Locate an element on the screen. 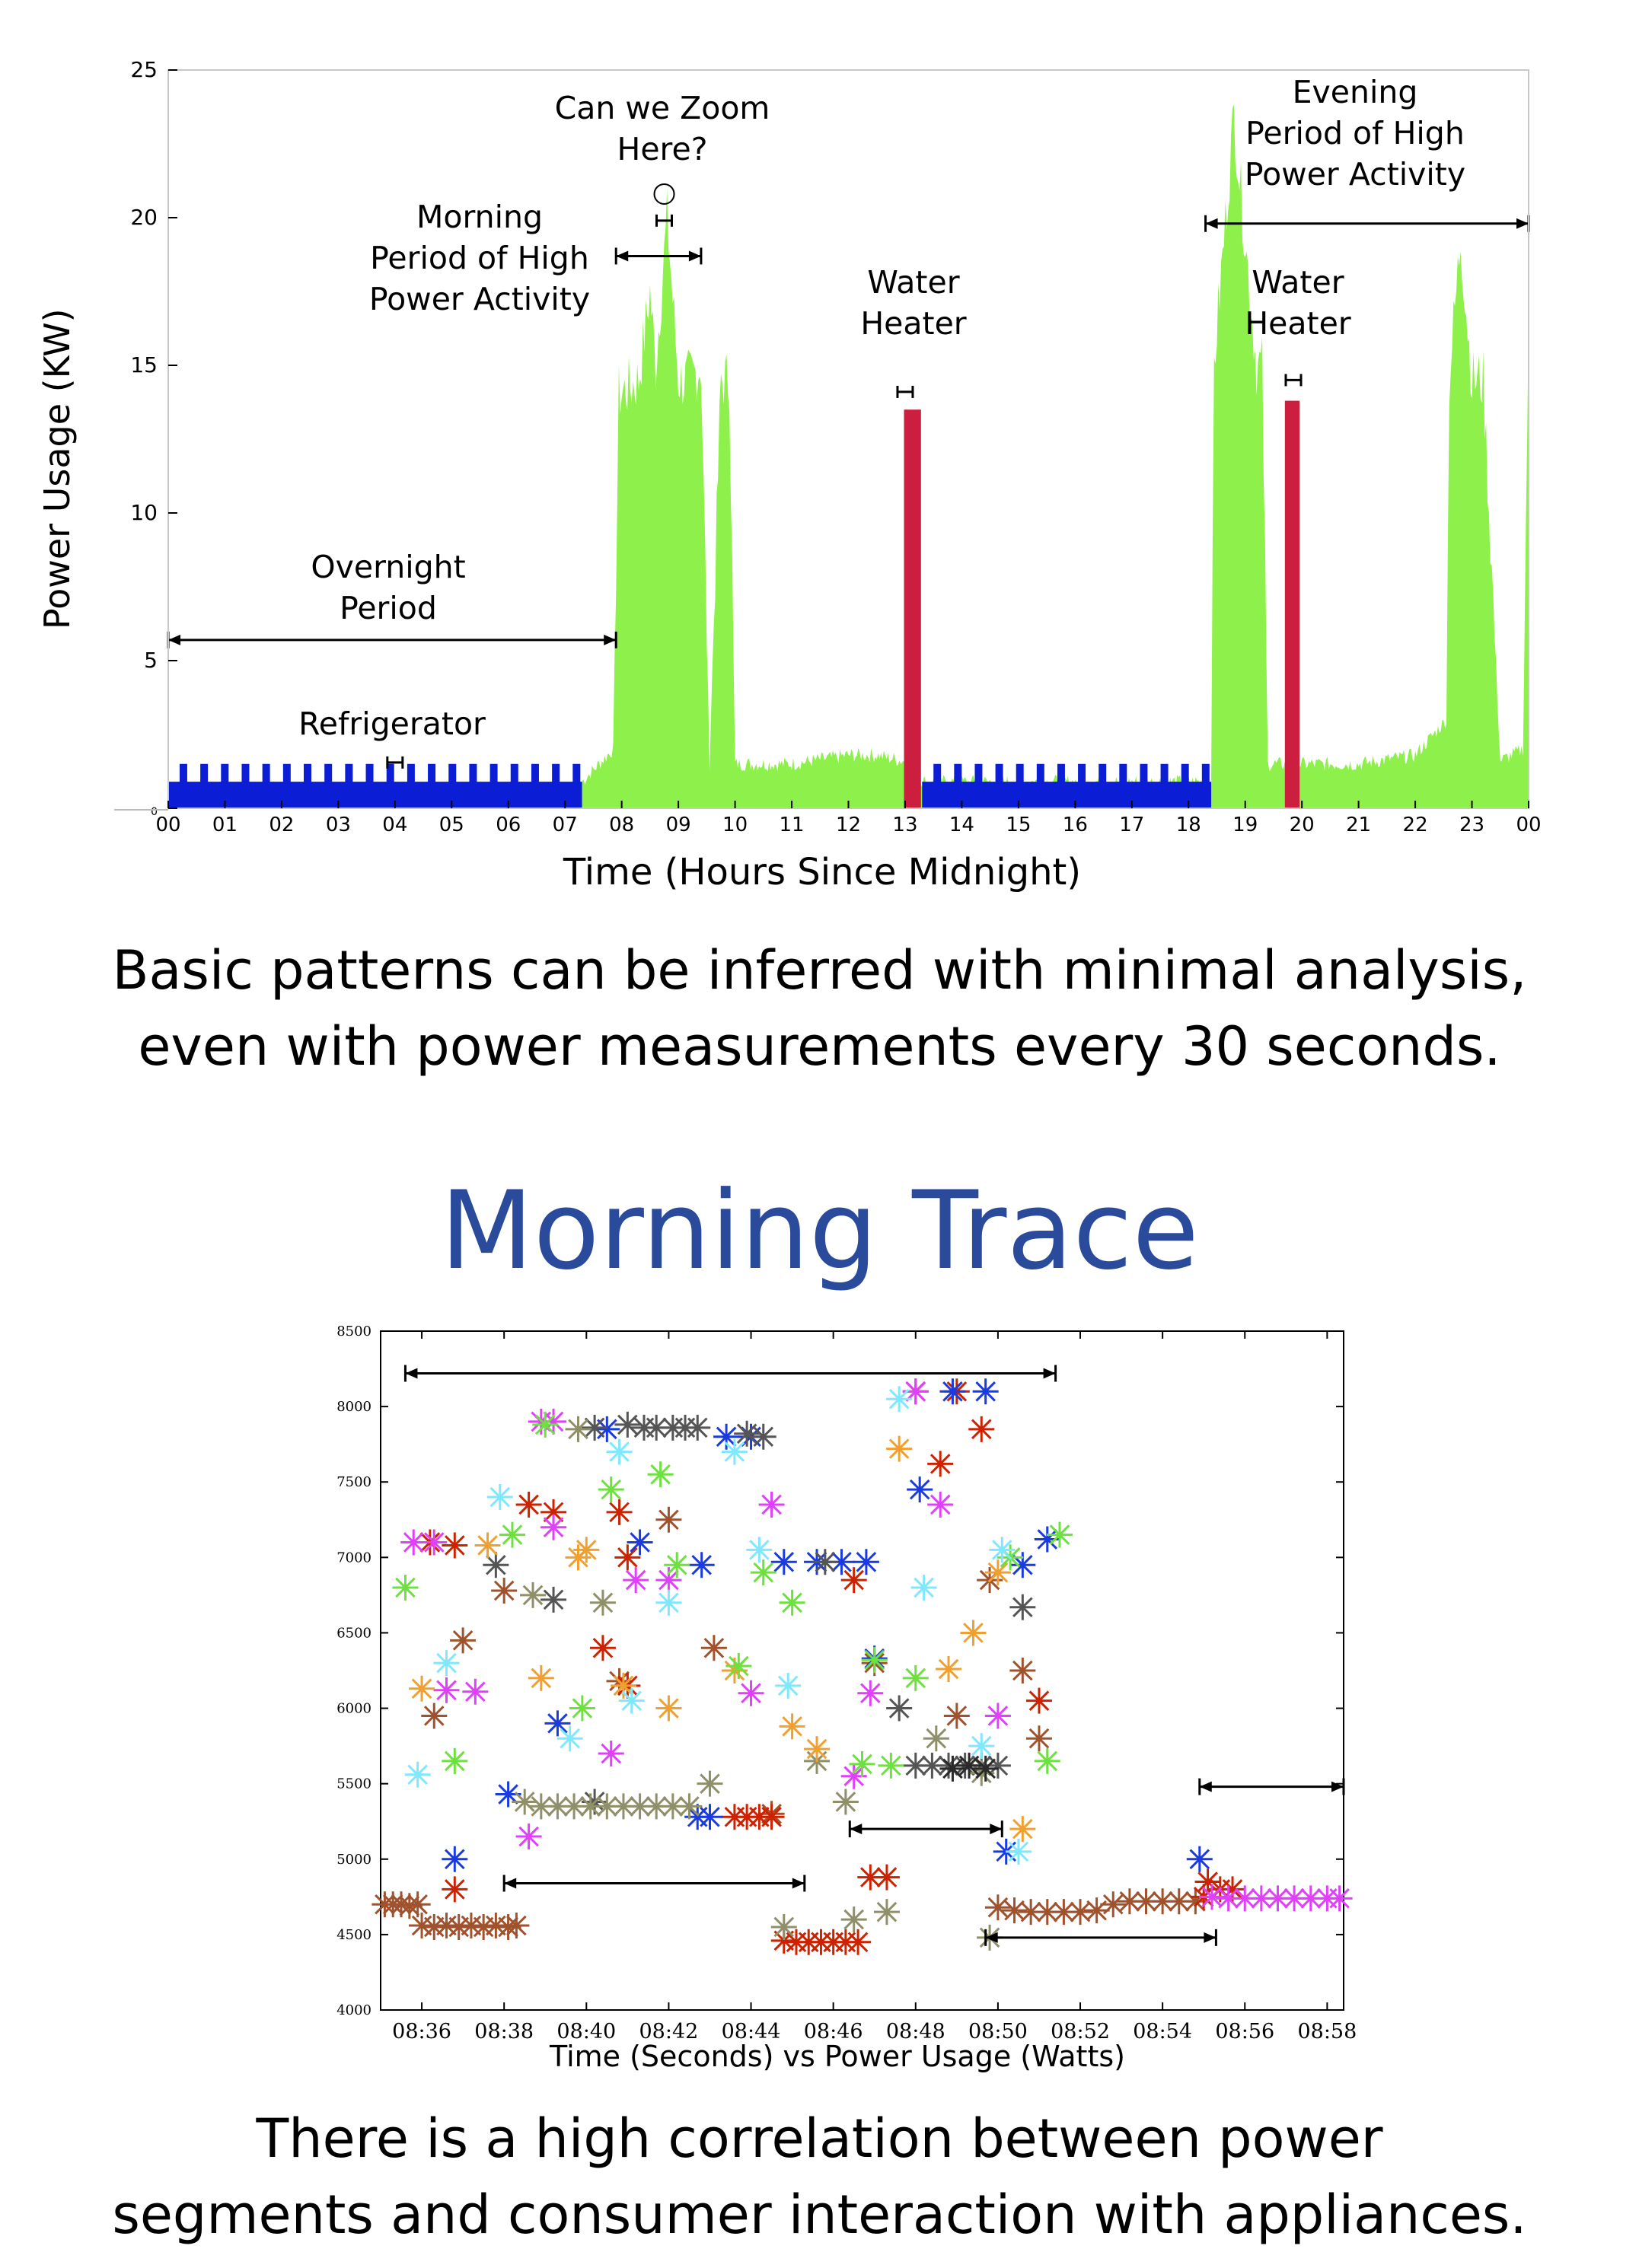  x-tick-label: 11 is located at coordinates (791, 825).